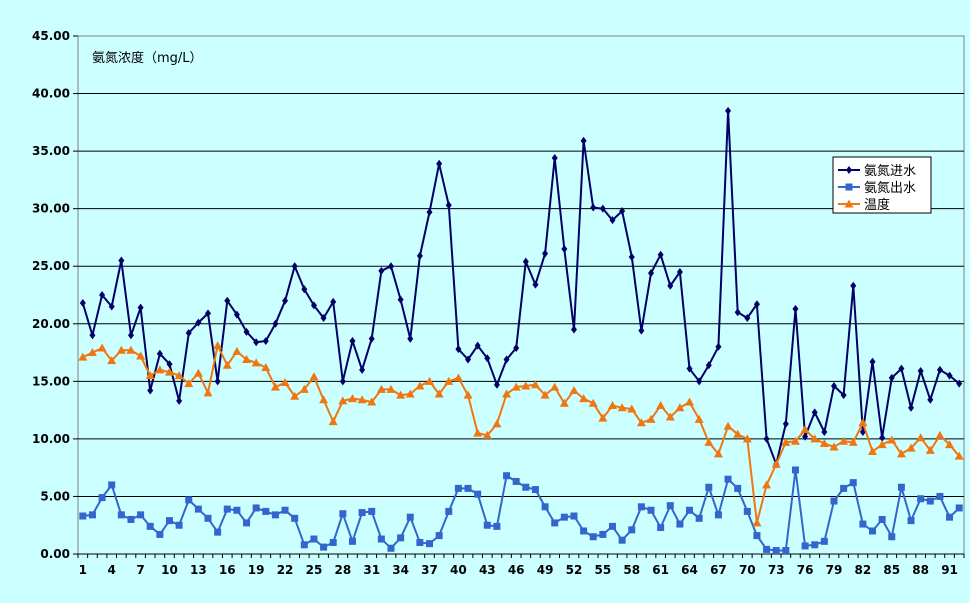 This screenshot has height=603, width=970. What do you see at coordinates (574, 570) in the screenshot?
I see `x-tick-label: 52` at bounding box center [574, 570].